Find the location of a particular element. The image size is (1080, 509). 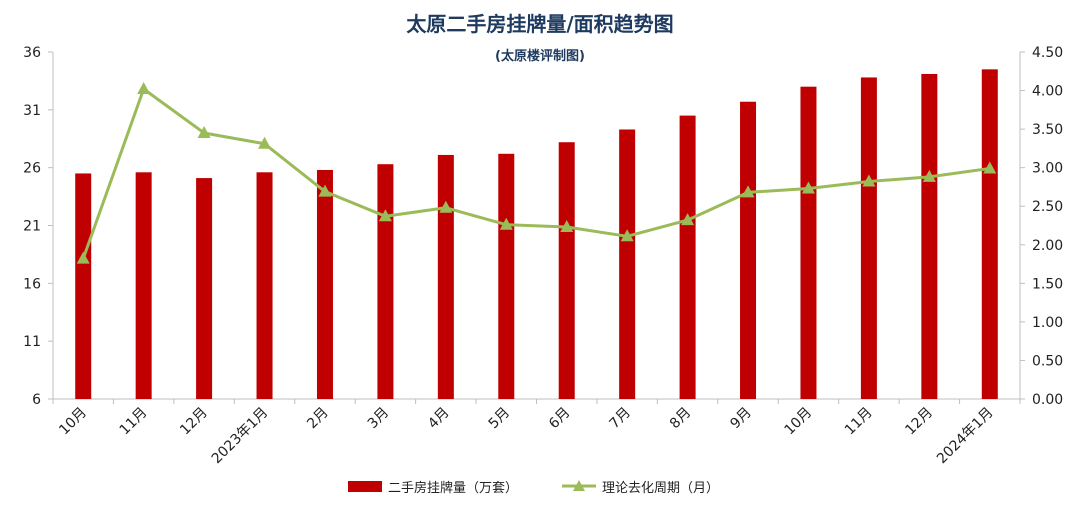

left-axis-tick-label: 21 is located at coordinates (32, 227).